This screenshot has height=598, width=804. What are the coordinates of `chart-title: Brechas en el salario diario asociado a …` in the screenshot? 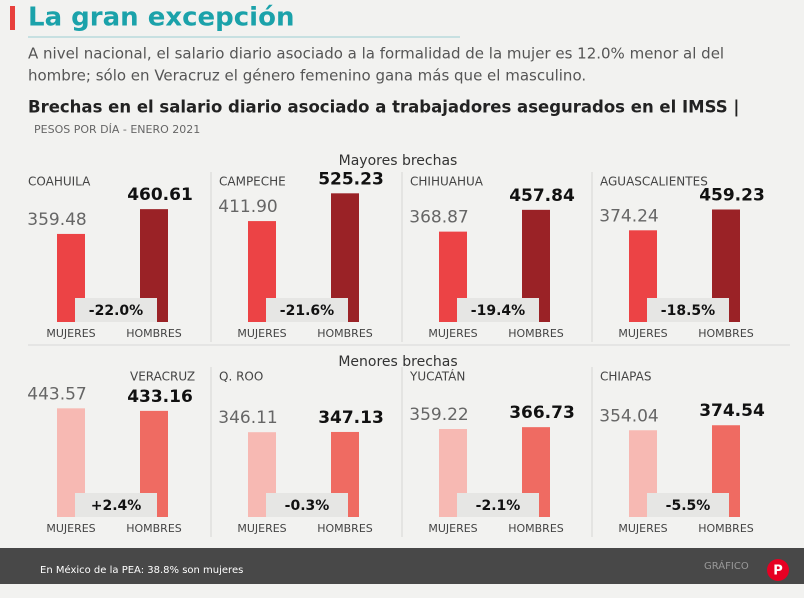 It's located at (383, 108).